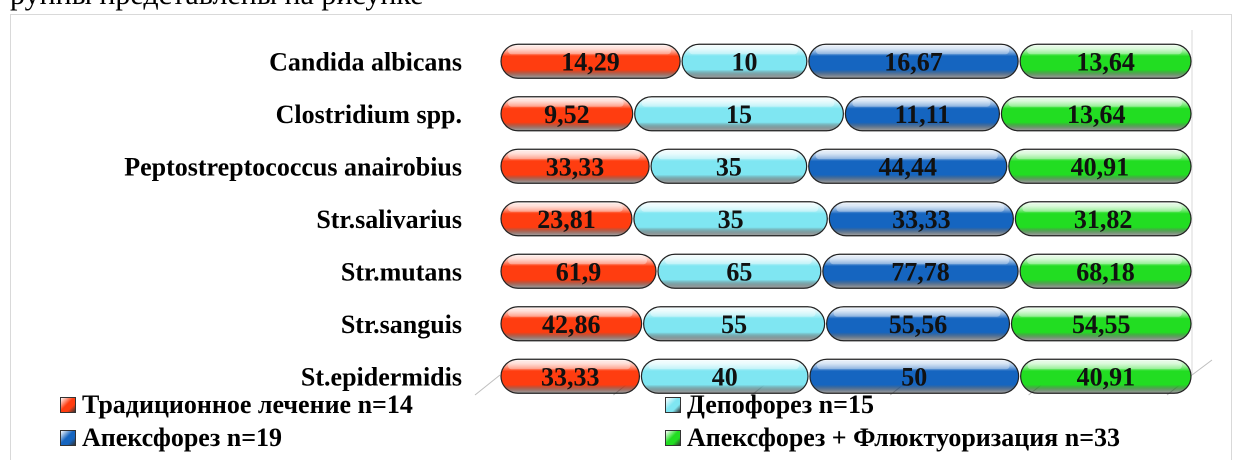 This screenshot has height=461, width=1245. I want to click on data-label: 50, so click(914, 376).